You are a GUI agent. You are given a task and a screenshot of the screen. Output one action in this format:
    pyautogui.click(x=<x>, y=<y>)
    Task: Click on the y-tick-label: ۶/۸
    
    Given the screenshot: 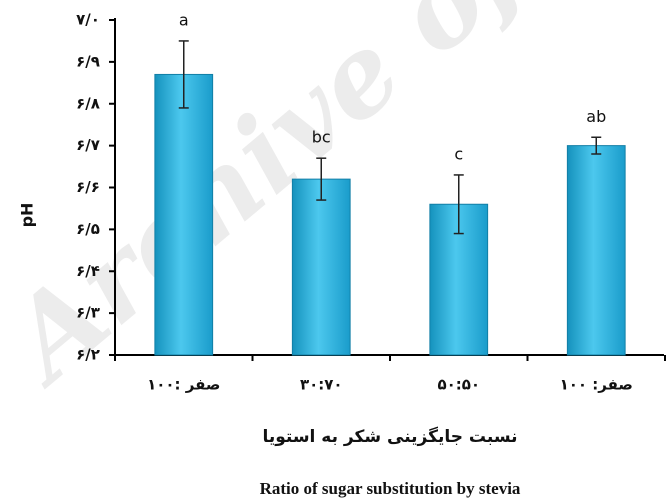 What is the action you would take?
    pyautogui.click(x=88, y=103)
    